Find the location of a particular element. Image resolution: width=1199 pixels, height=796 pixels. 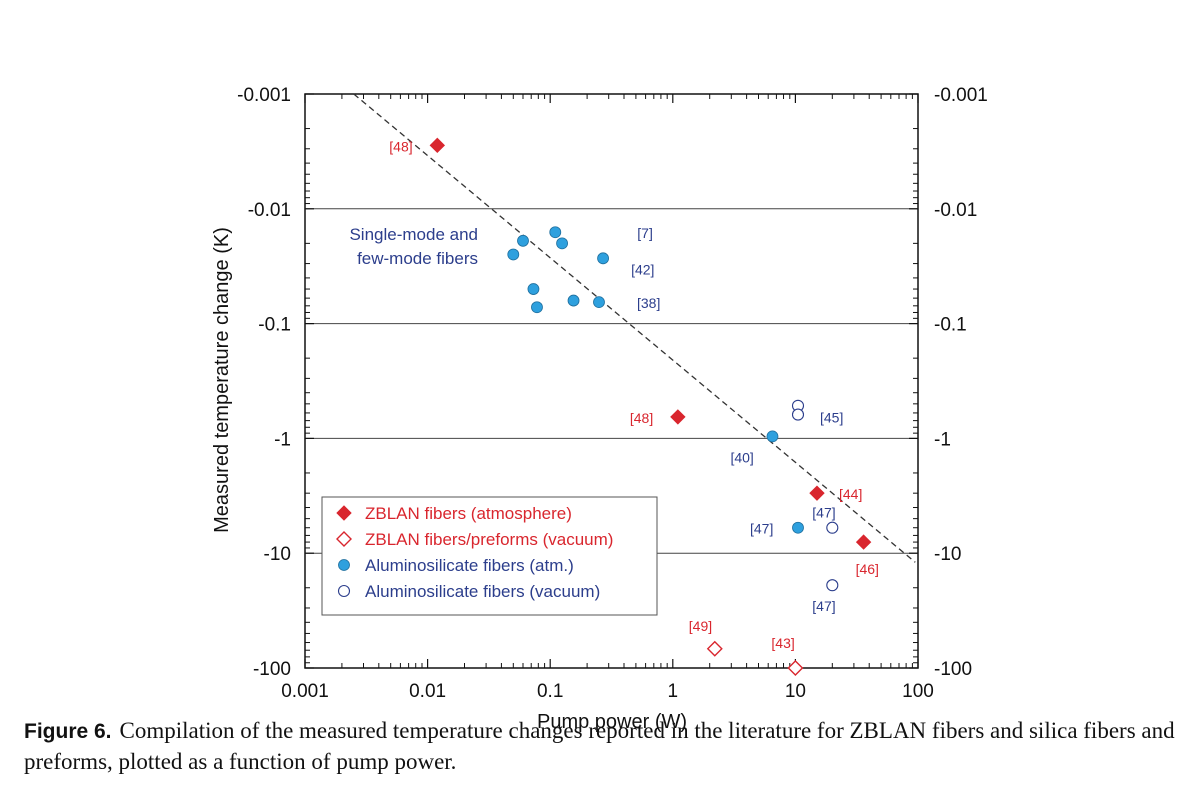

region-label: Single-mode and few-mode fibers is located at coordinates (413, 246).